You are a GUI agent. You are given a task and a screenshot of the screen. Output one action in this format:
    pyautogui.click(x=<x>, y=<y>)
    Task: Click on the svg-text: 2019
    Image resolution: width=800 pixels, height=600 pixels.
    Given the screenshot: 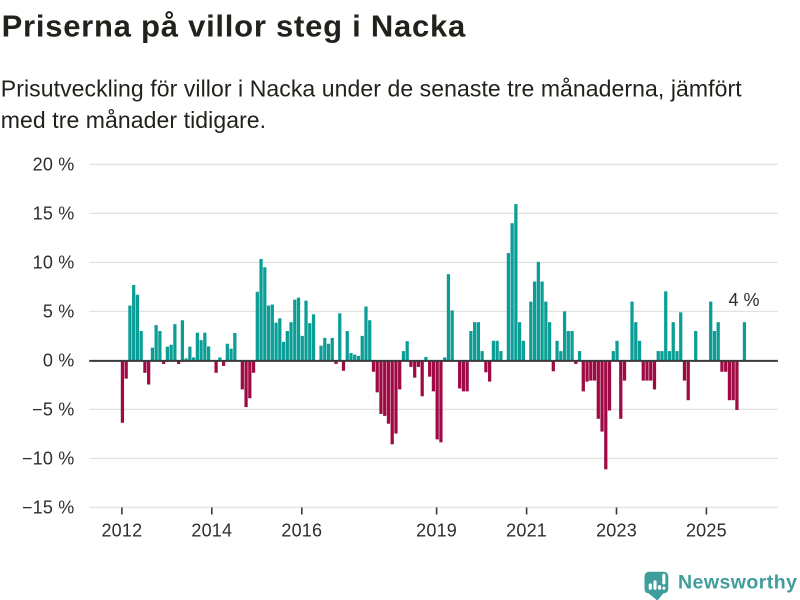 What is the action you would take?
    pyautogui.click(x=436, y=531)
    